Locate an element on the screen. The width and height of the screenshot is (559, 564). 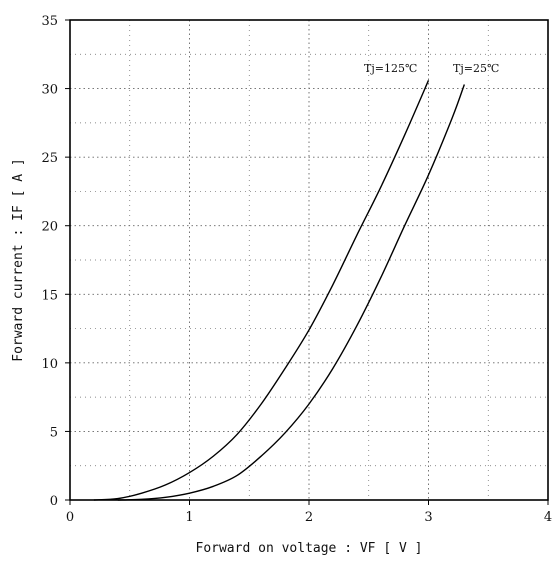
y-tick-label: 30 is located at coordinates (49, 90).